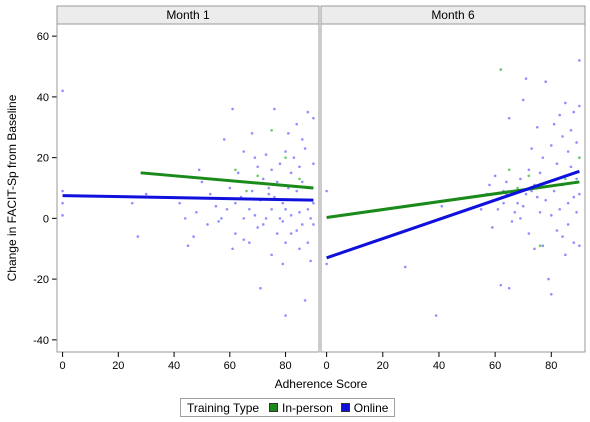  I want to click on x-axis-label: Adherence Score, so click(321, 384).